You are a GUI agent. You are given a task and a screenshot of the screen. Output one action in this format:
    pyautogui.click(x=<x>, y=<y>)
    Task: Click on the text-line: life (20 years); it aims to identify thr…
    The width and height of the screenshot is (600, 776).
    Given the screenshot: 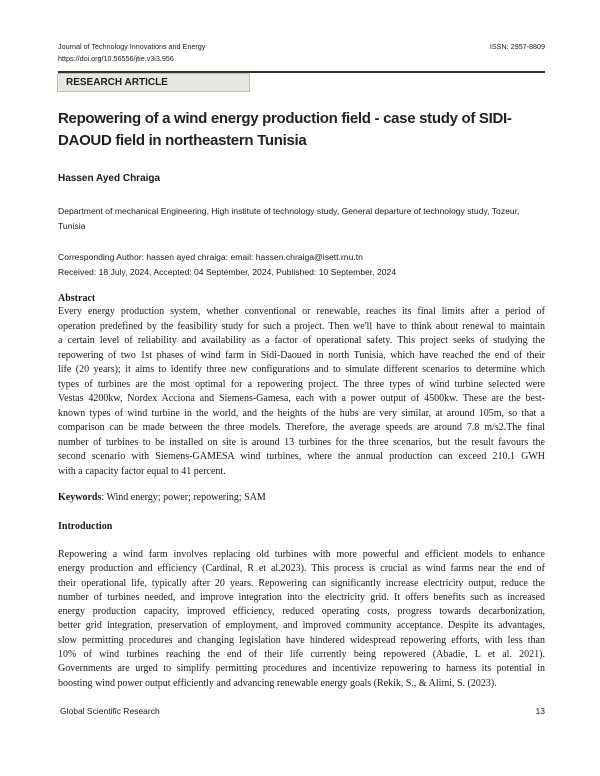 What is the action you would take?
    pyautogui.click(x=301, y=369)
    